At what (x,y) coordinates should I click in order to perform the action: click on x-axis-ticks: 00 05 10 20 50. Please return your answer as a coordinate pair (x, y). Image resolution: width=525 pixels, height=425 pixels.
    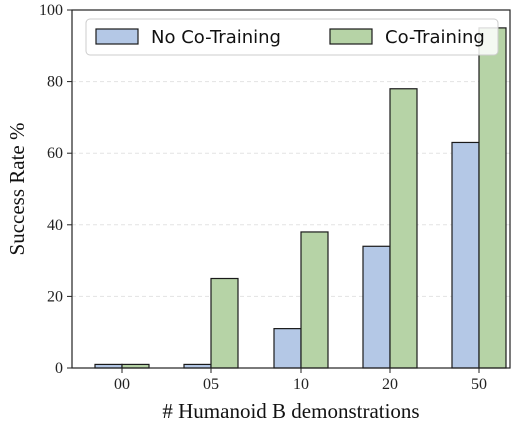
    Looking at the image, I should click on (300, 380).